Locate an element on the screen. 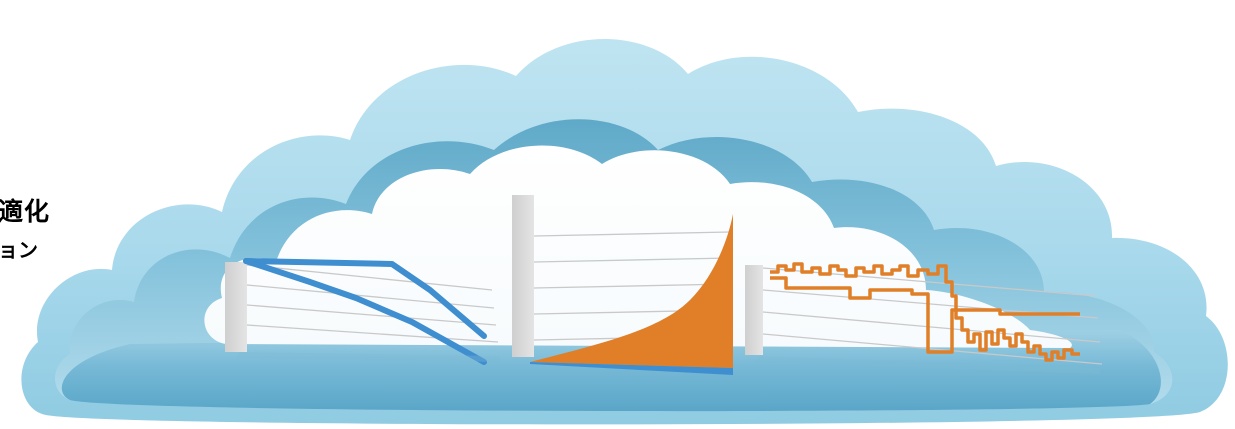 The image size is (1235, 429). right-panel-floor-shadow is located at coordinates (928, 365).